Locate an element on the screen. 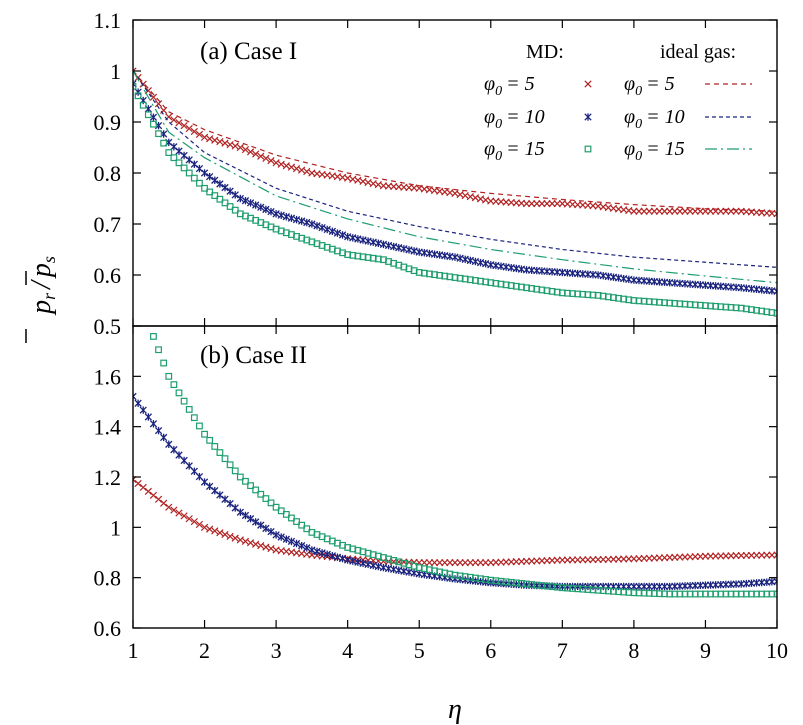 The image size is (803, 725). x-tick-label: 6 is located at coordinates (490, 650).